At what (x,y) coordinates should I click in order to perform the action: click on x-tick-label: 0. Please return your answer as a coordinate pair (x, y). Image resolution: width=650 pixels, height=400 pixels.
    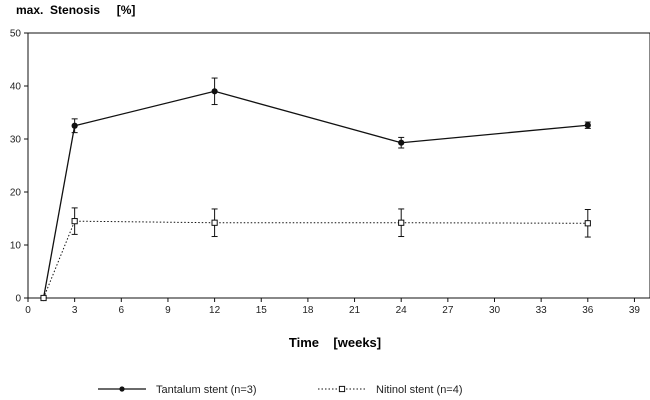
    Looking at the image, I should click on (28, 310).